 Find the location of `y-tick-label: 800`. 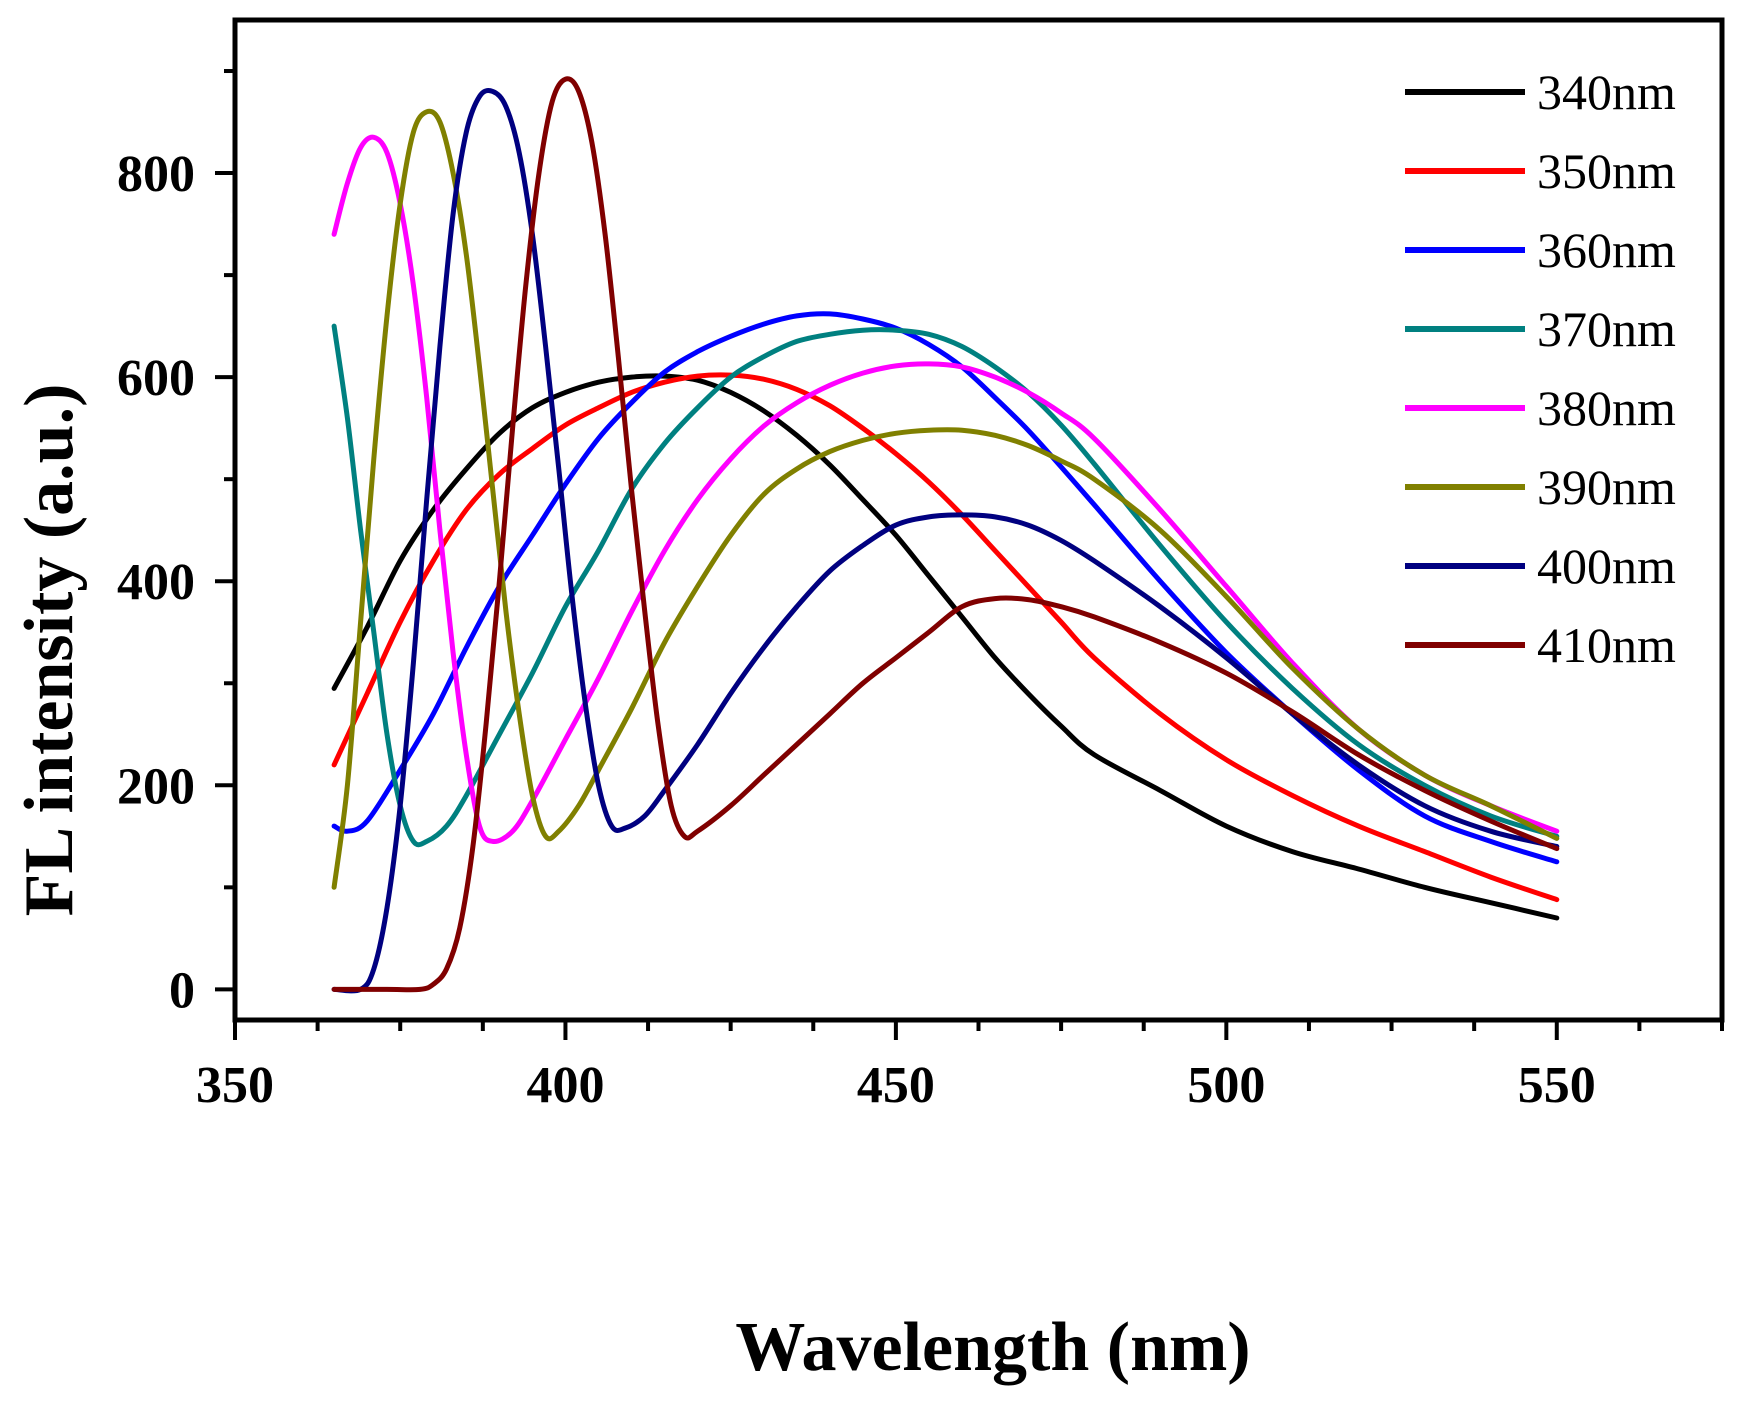

y-tick-label: 800 is located at coordinates (156, 174).